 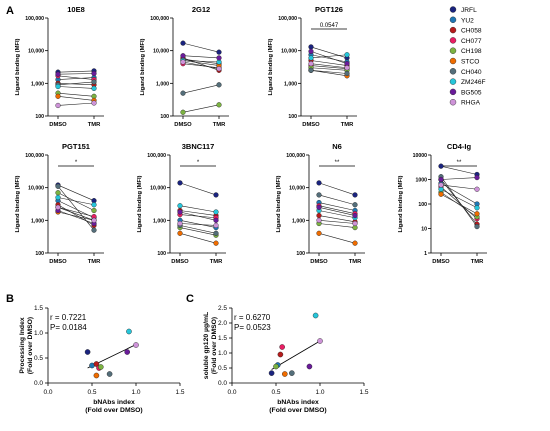 I want to click on chart-title: 10E8, so click(x=76, y=9).